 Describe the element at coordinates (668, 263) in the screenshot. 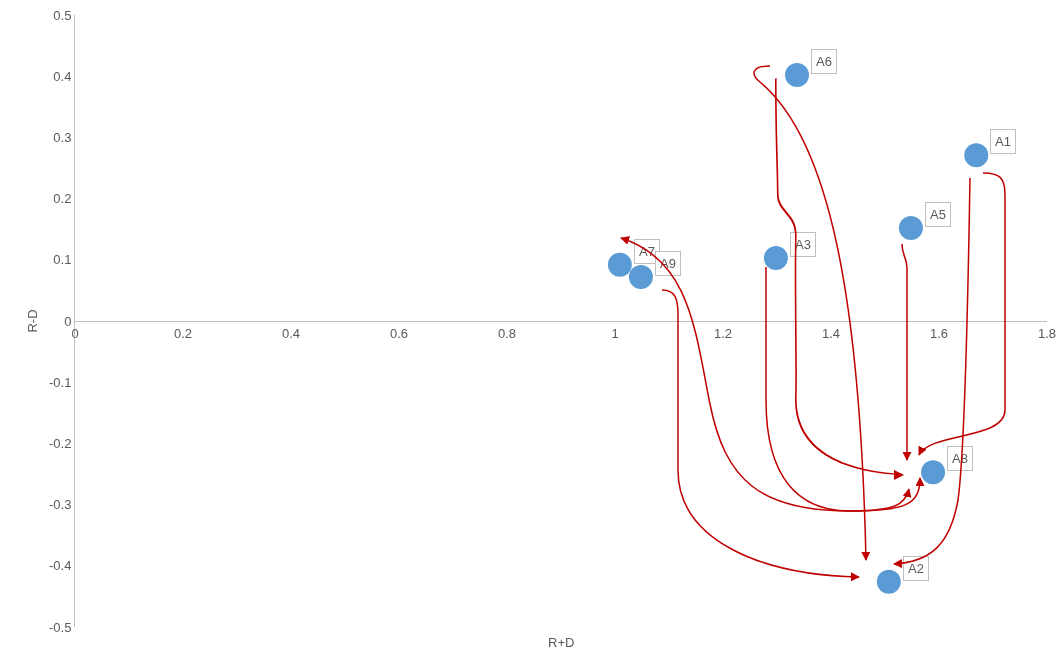

I see `annotation: A9` at that location.